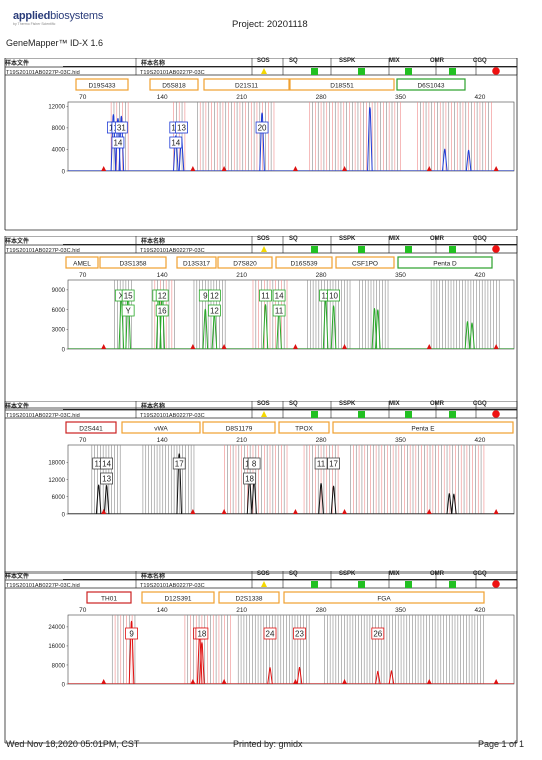 The height and width of the screenshot is (760, 542). I want to click on marker-label: D8S1179, so click(239, 429).